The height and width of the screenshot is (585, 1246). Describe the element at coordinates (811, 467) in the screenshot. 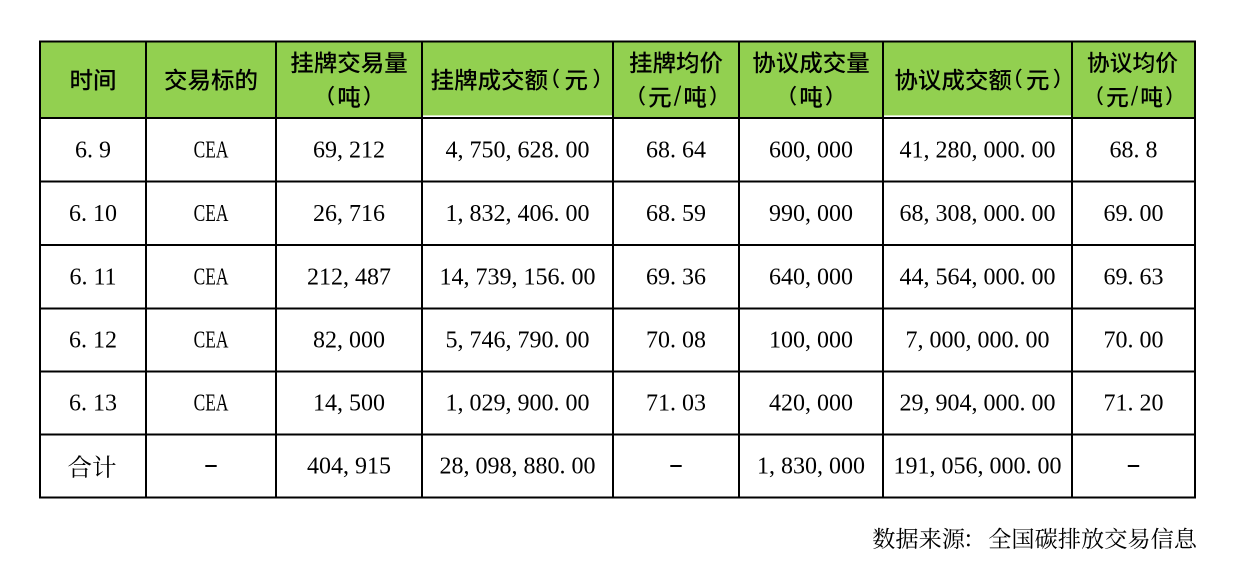

I see `svg-text: 1, 830, 000` at that location.